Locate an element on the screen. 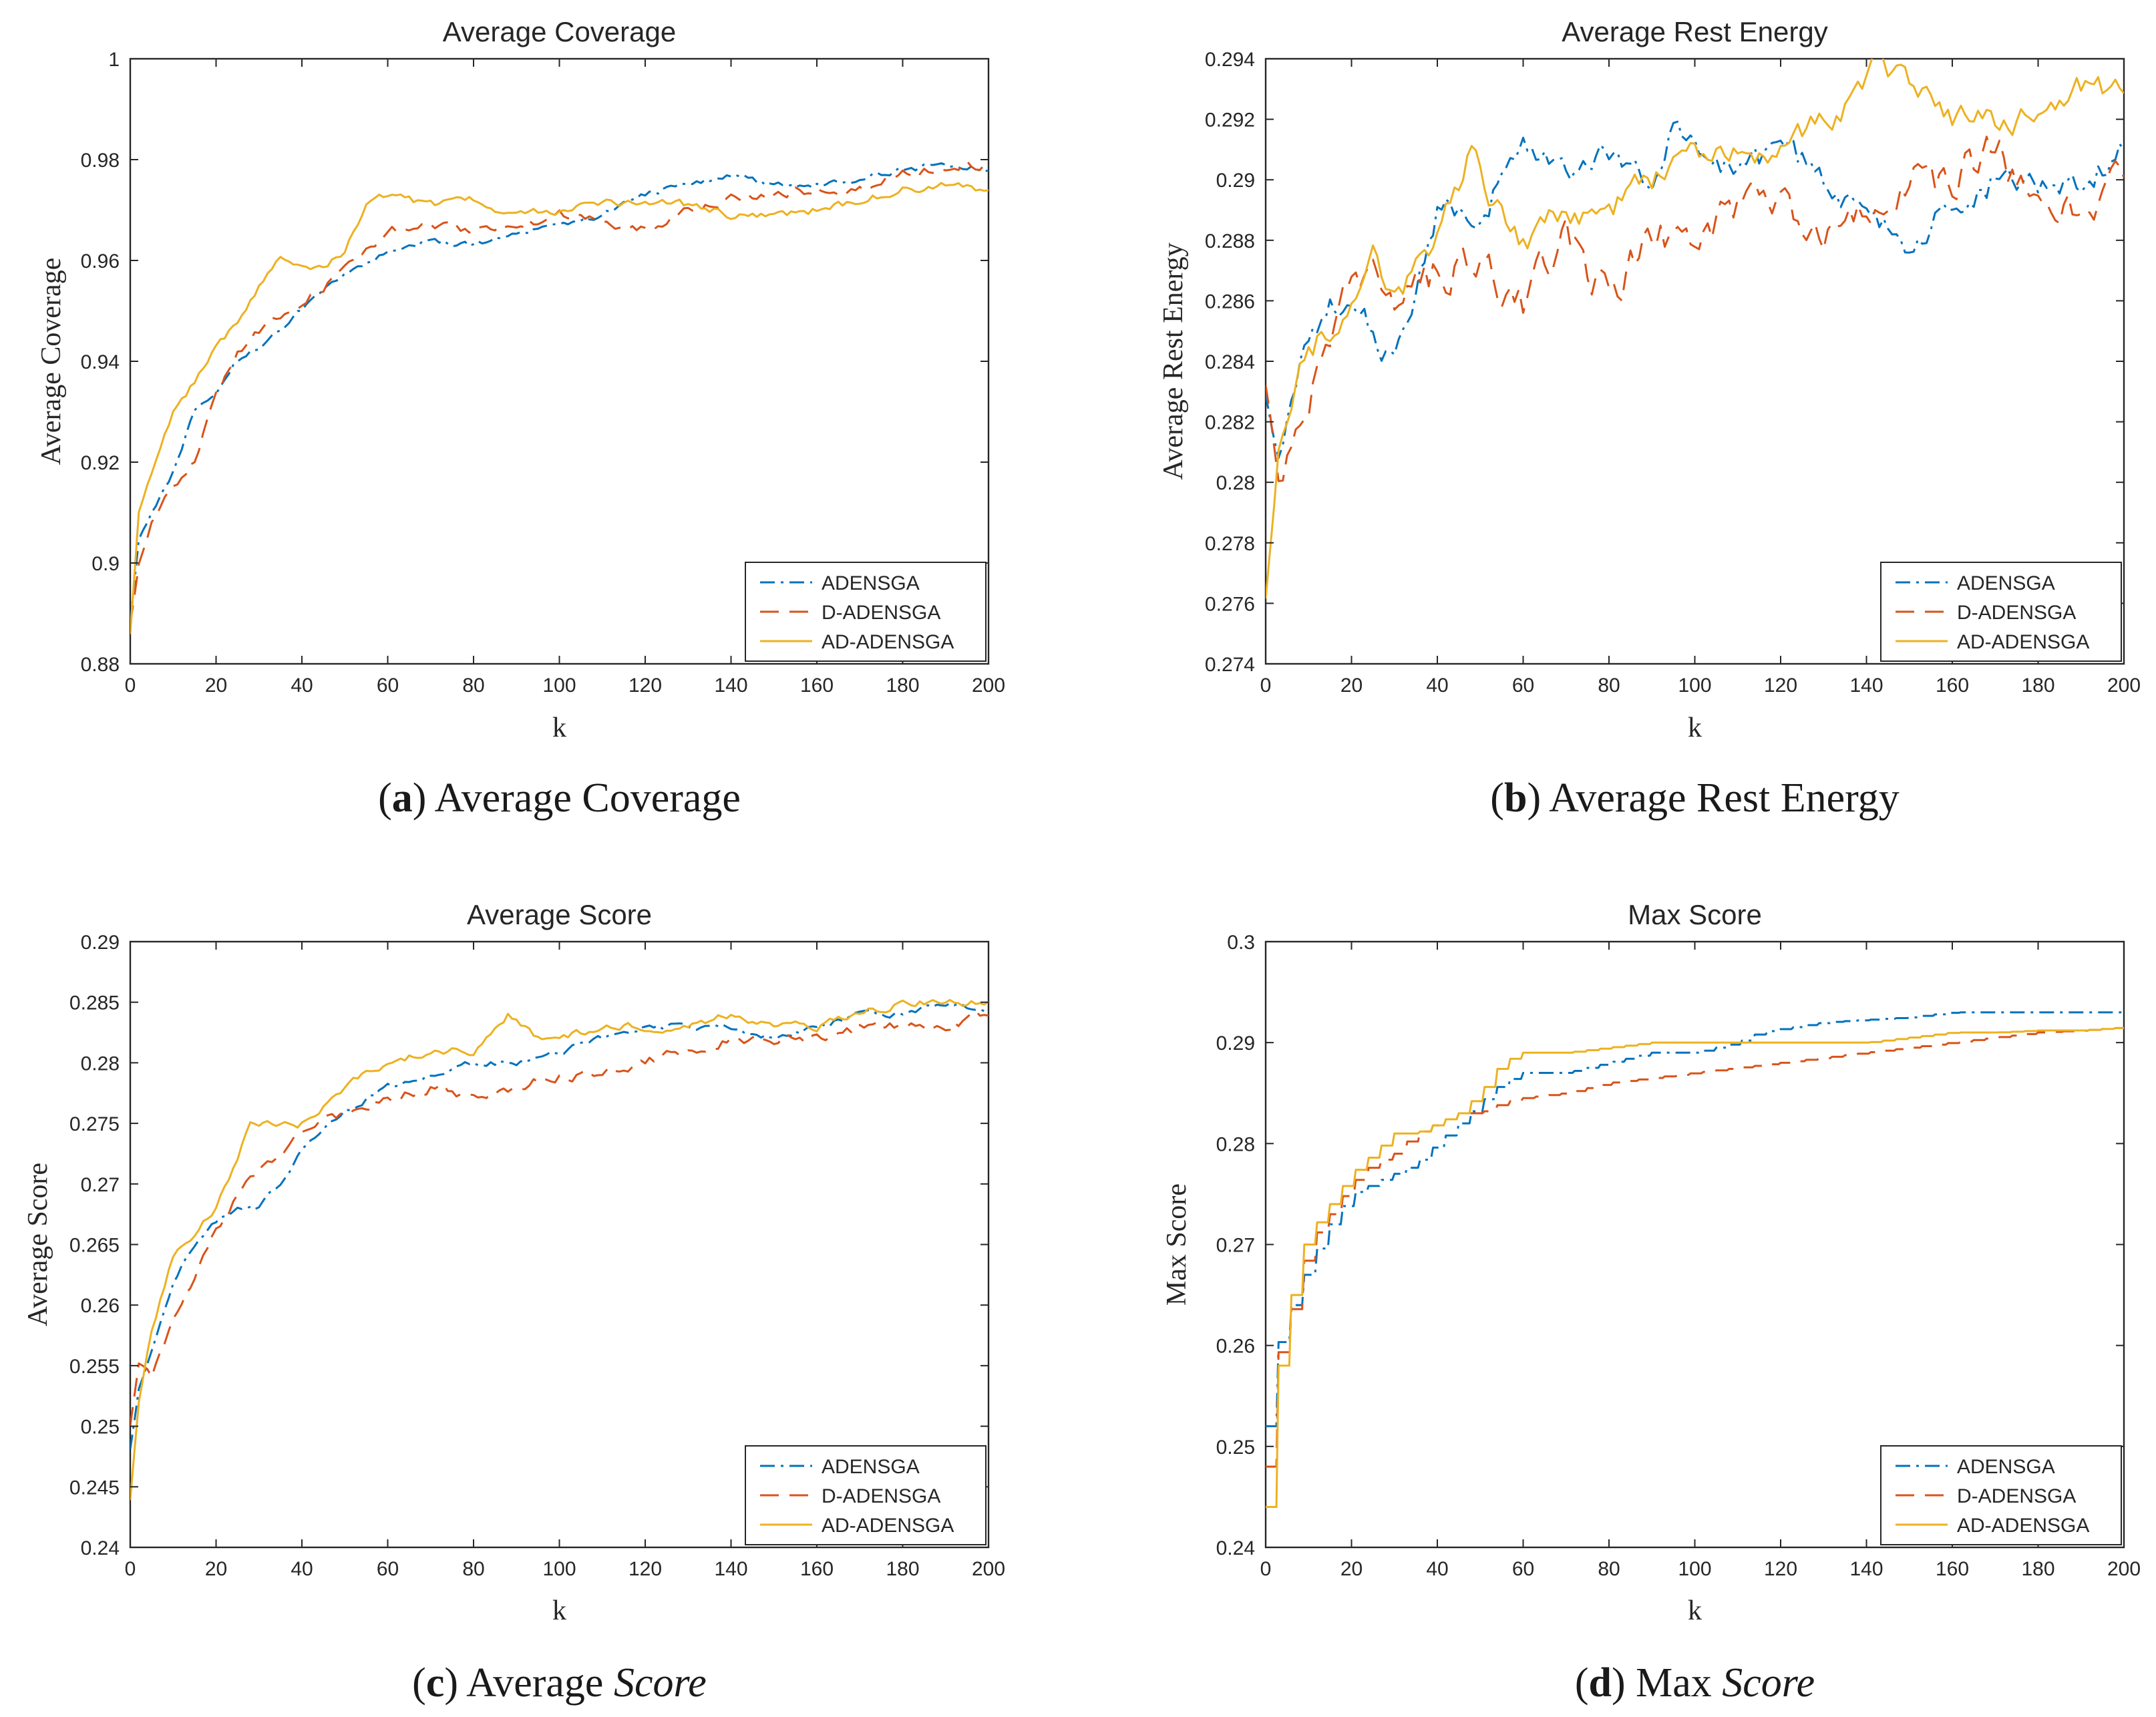 Image resolution: width=2156 pixels, height=1717 pixels. y-tick-label: 0.24 is located at coordinates (1235, 1548).